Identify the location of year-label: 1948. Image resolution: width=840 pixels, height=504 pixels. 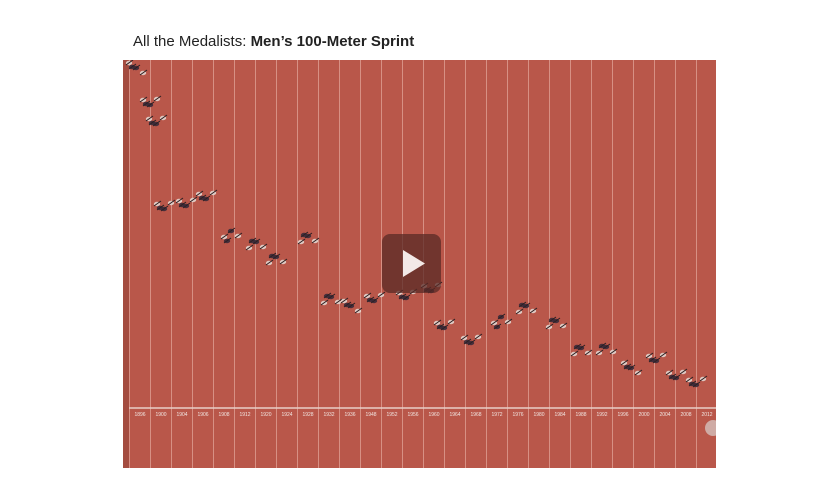
(370, 415).